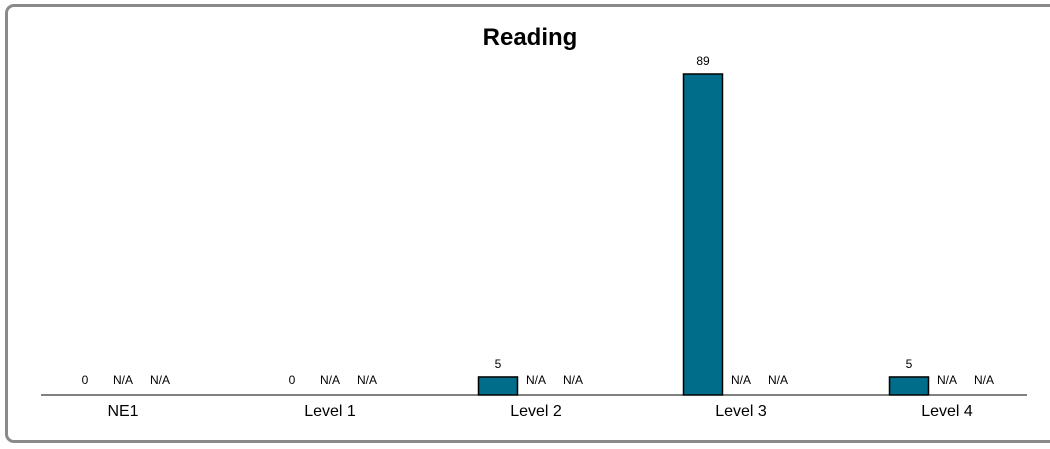 This screenshot has height=449, width=1050. Describe the element at coordinates (330, 411) in the screenshot. I see `x-tick-label: Level 1` at that location.